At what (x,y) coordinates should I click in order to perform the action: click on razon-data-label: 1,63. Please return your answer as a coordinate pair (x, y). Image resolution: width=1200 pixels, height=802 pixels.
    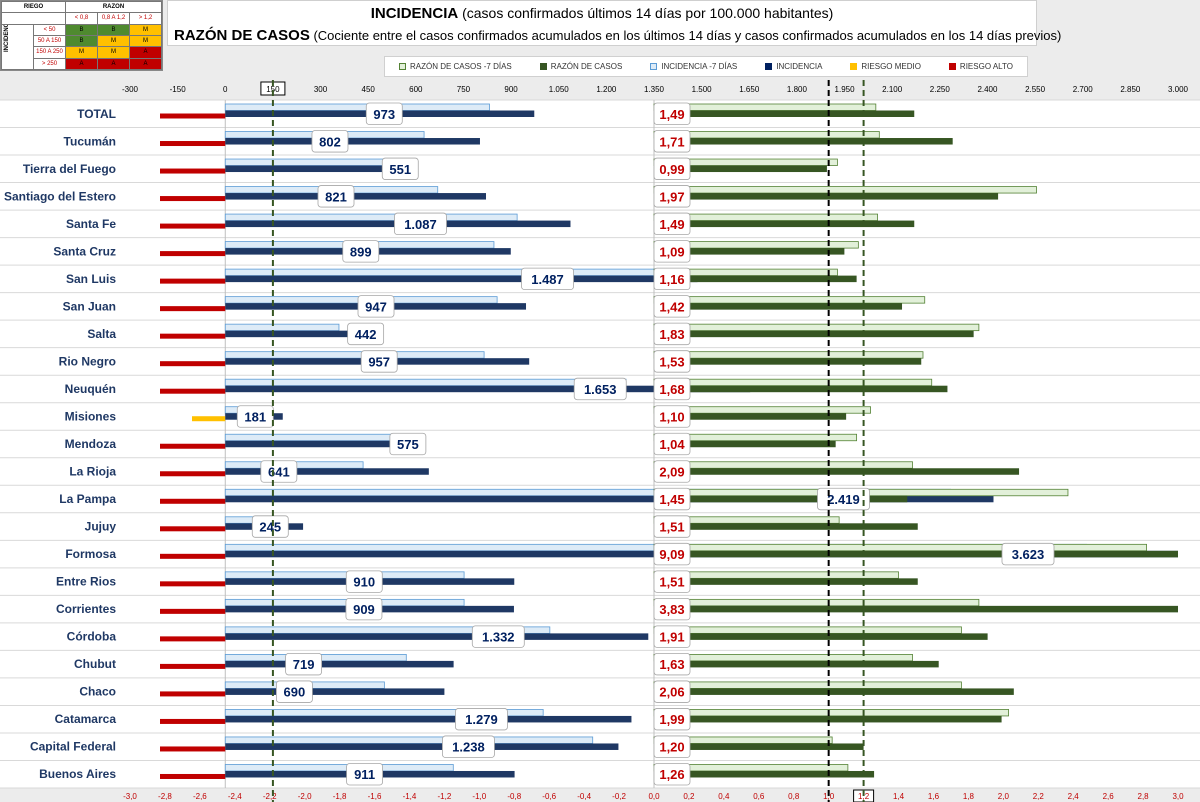
    Looking at the image, I should click on (671, 664).